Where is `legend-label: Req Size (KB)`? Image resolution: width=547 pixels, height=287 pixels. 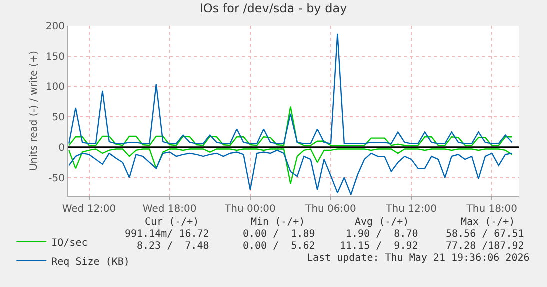
legend-label: Req Size (KB) is located at coordinates (91, 262).